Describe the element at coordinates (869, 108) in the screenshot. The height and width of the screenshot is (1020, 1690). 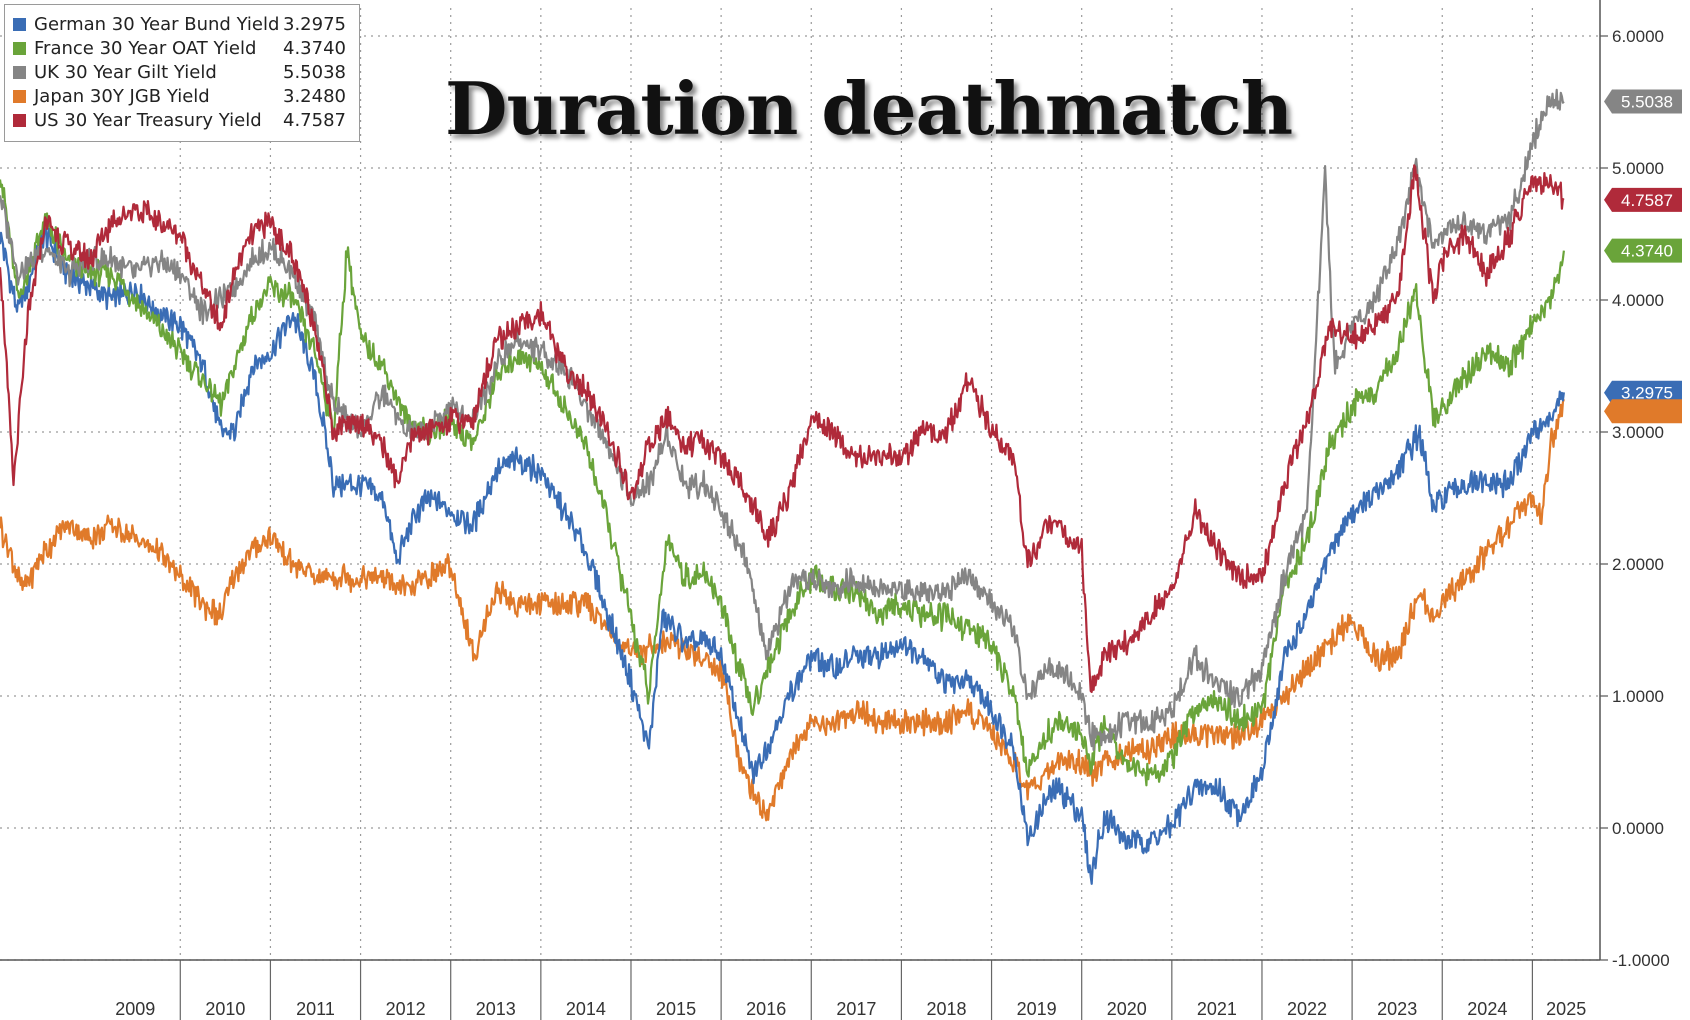
I see `chart-title: Duration deathmatch` at that location.